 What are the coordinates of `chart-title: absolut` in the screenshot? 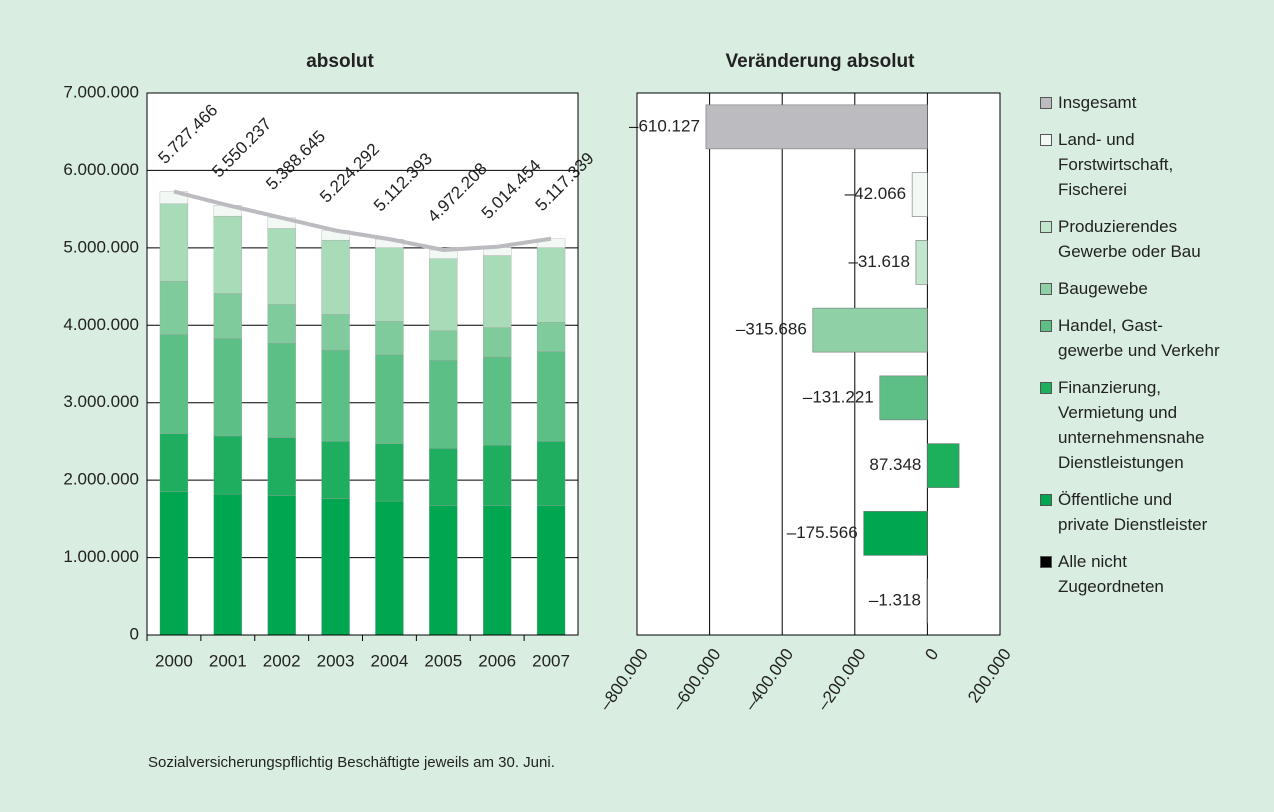 It's located at (340, 61).